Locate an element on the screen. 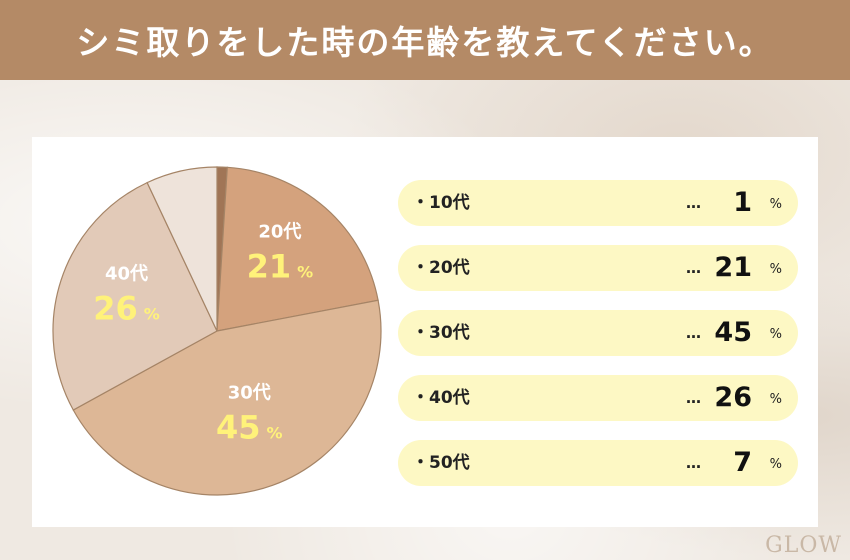  legend-item: ・40代 … 26 % is located at coordinates (598, 398).